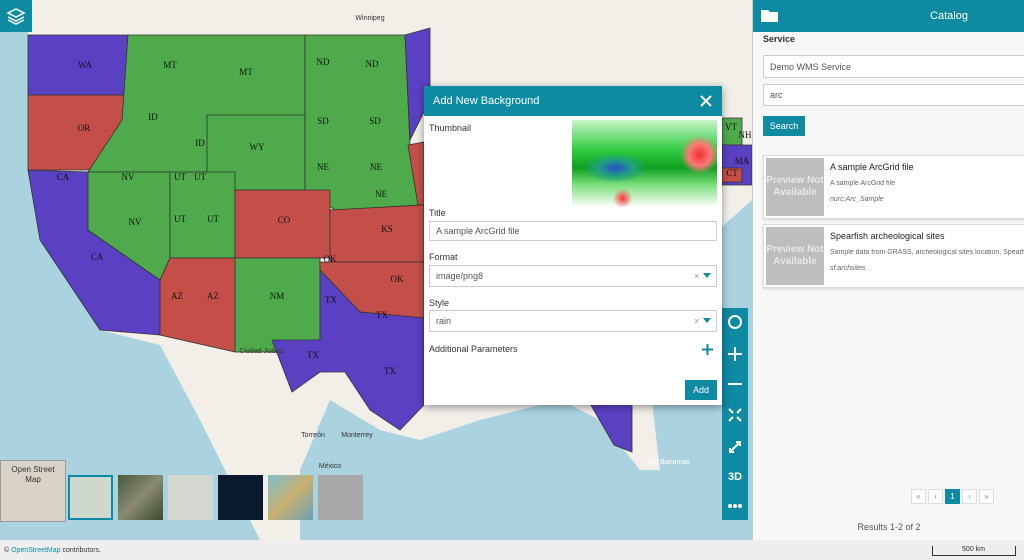 The image size is (1024, 560). What do you see at coordinates (893, 66) in the screenshot?
I see `service-select: Demo WMS Service` at bounding box center [893, 66].